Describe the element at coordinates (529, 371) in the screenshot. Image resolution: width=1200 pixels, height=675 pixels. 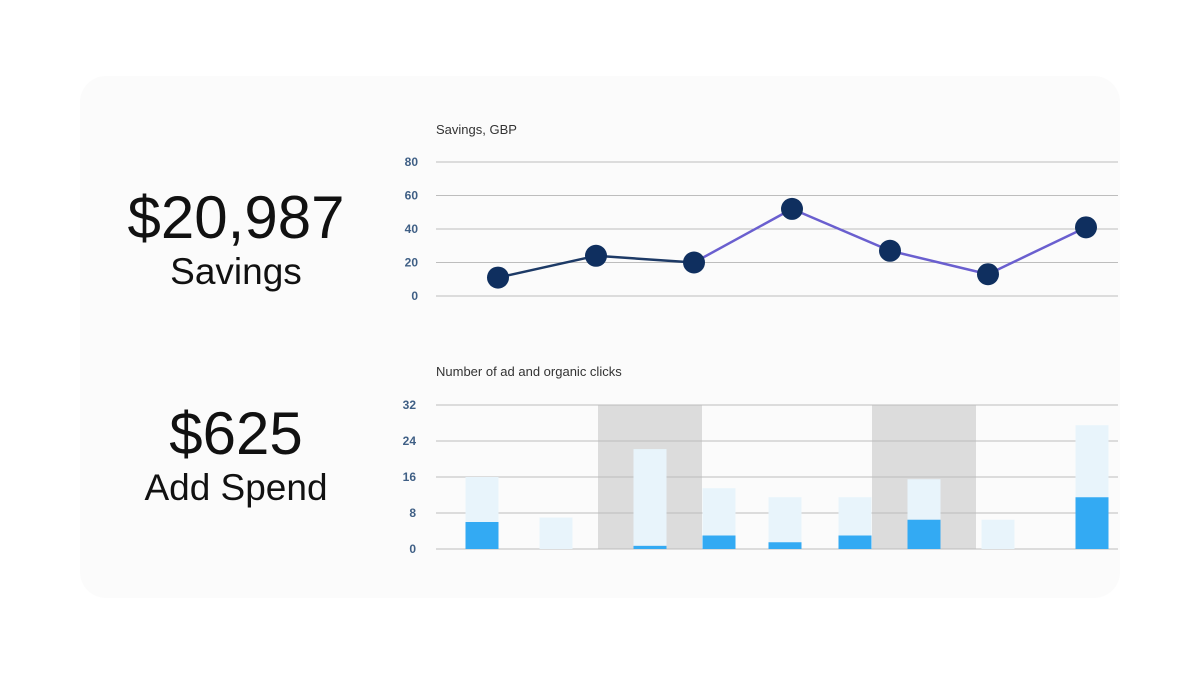
I see `bar-chart-title: Number of ad and organic clicks` at that location.